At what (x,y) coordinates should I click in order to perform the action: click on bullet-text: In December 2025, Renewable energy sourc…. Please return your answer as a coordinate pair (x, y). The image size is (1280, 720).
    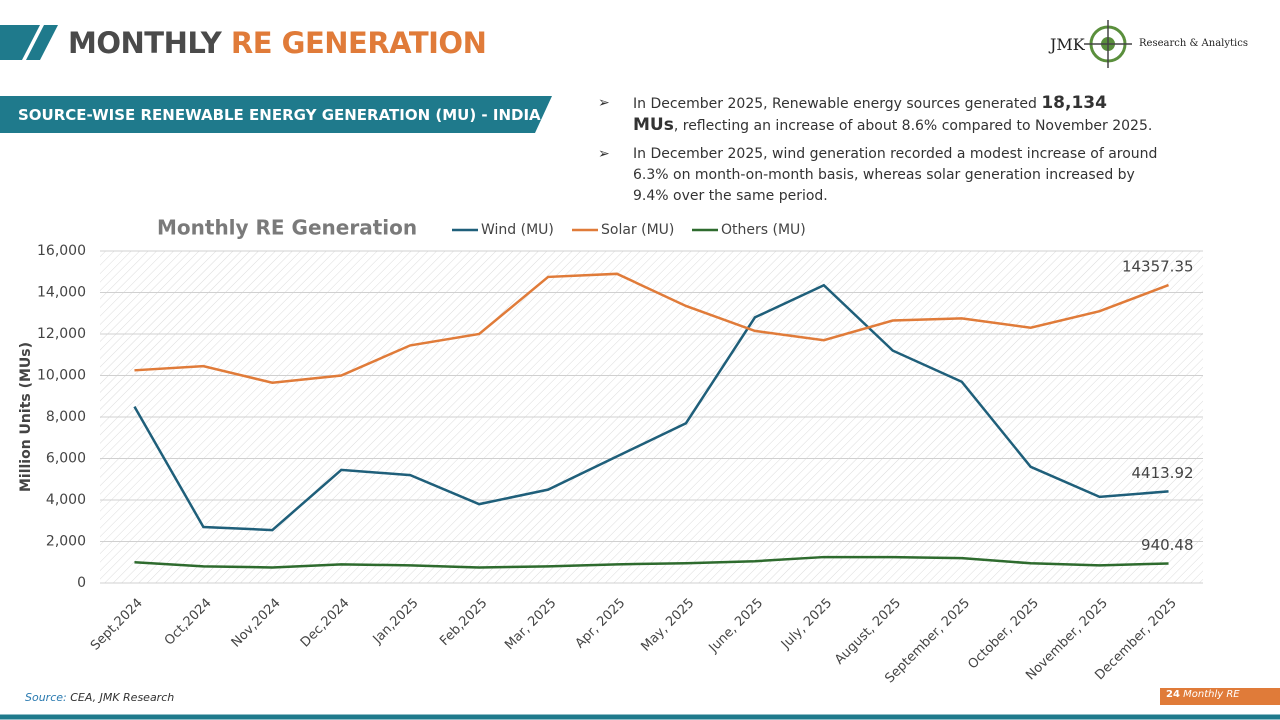
    Looking at the image, I should click on (837, 104).